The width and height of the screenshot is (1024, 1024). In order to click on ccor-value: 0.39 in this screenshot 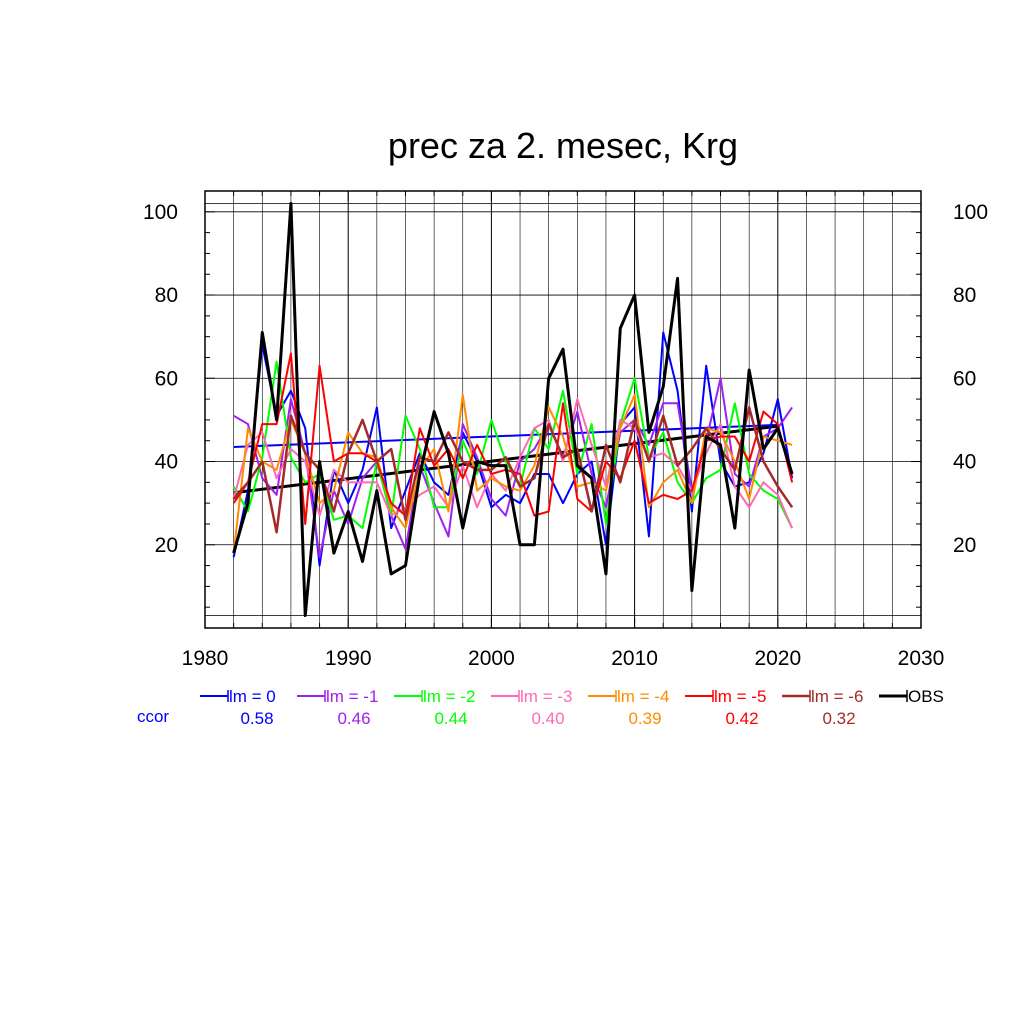, I will do `click(644, 718)`.